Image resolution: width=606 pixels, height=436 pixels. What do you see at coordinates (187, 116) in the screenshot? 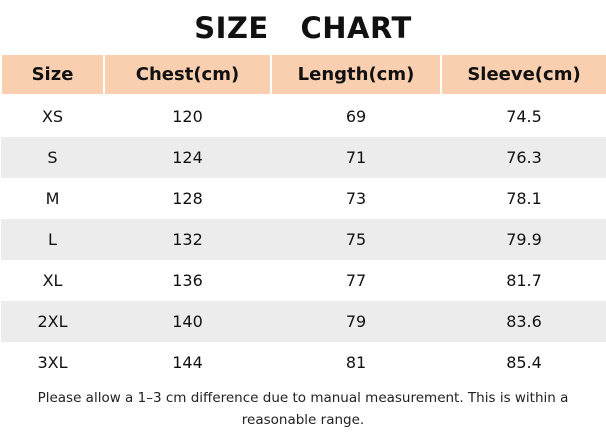
I see `table-cell: 120` at bounding box center [187, 116].